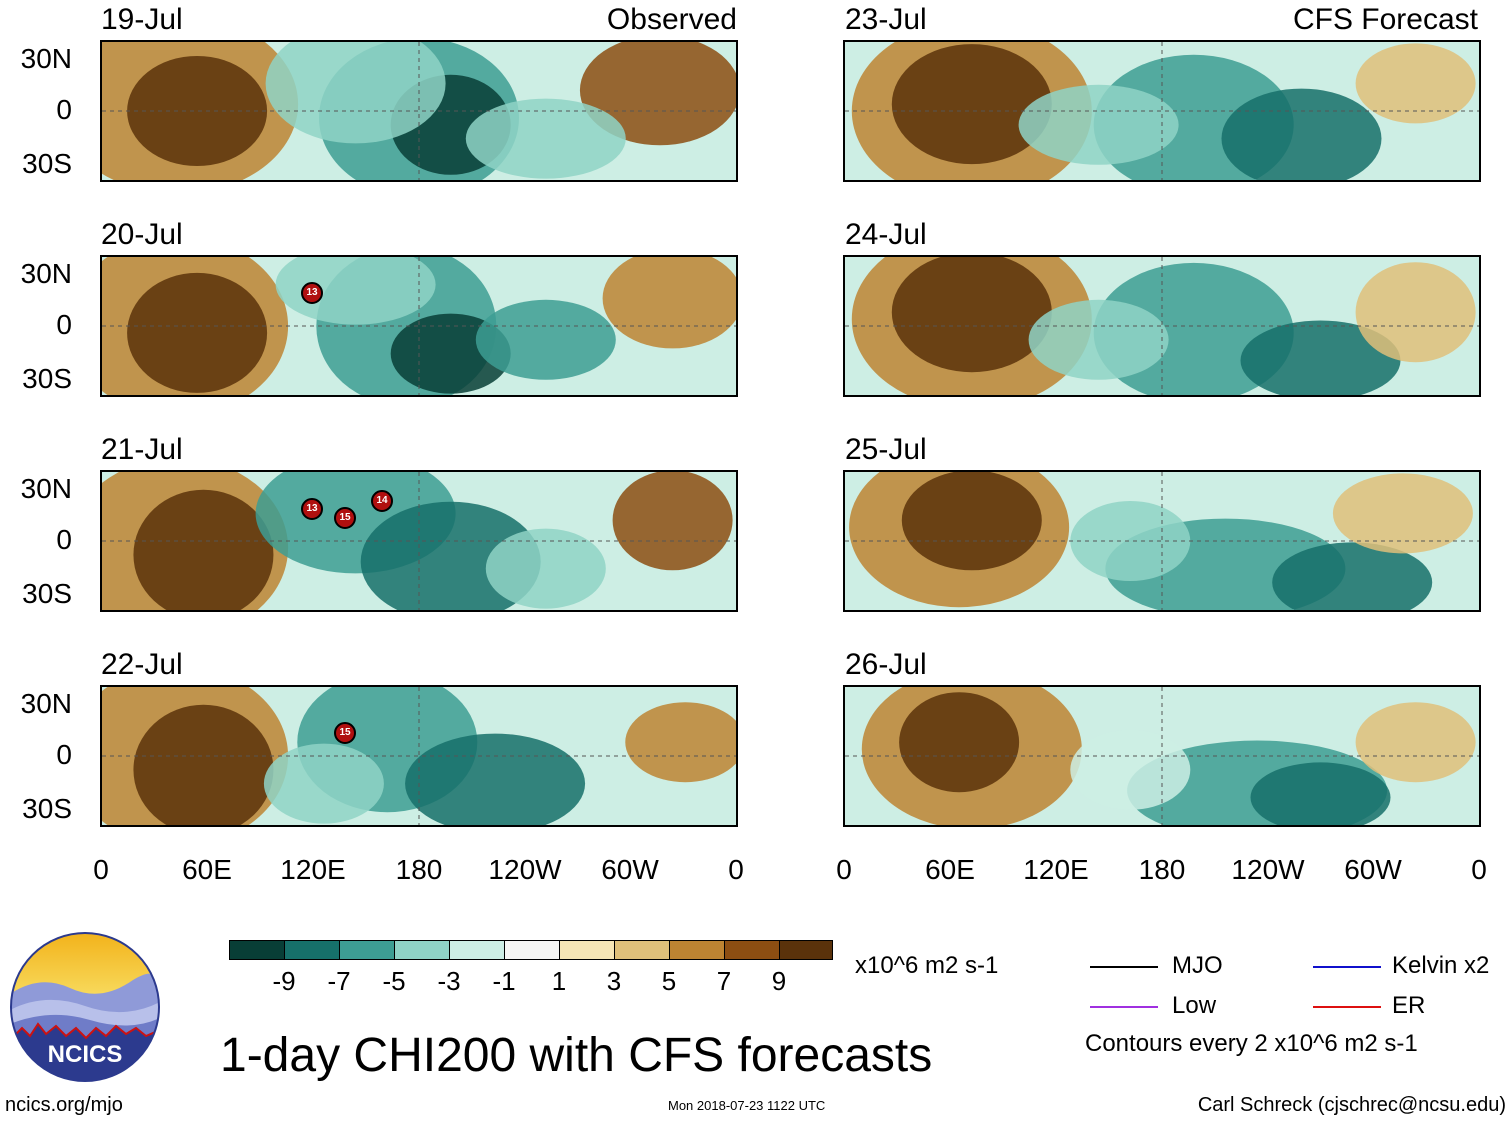  Describe the element at coordinates (576, 1055) in the screenshot. I see `figure-title: 1-day CHI200 with CFS forecasts` at that location.